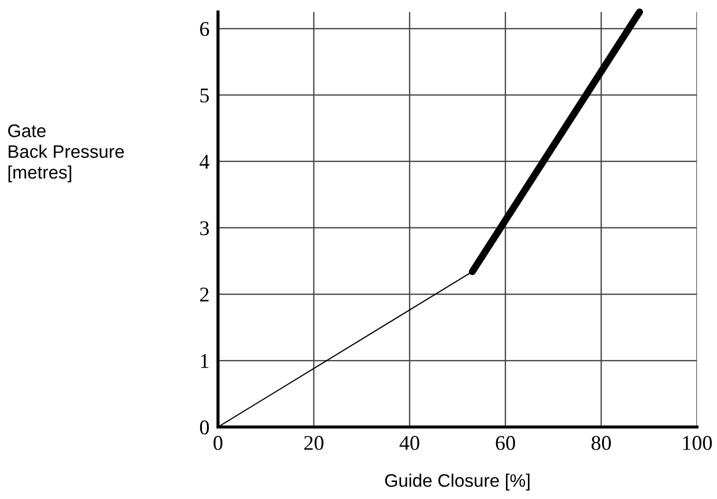 This screenshot has width=717, height=499. I want to click on y-tick-label: 6, so click(205, 29).